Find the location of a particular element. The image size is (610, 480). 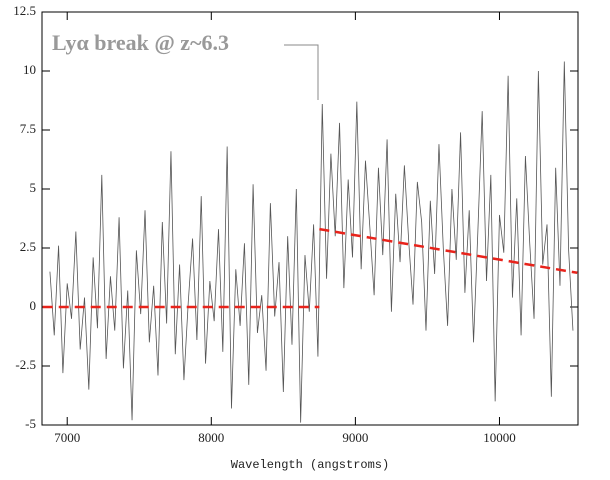

y-tick-label: 7.5 is located at coordinates (28, 128).